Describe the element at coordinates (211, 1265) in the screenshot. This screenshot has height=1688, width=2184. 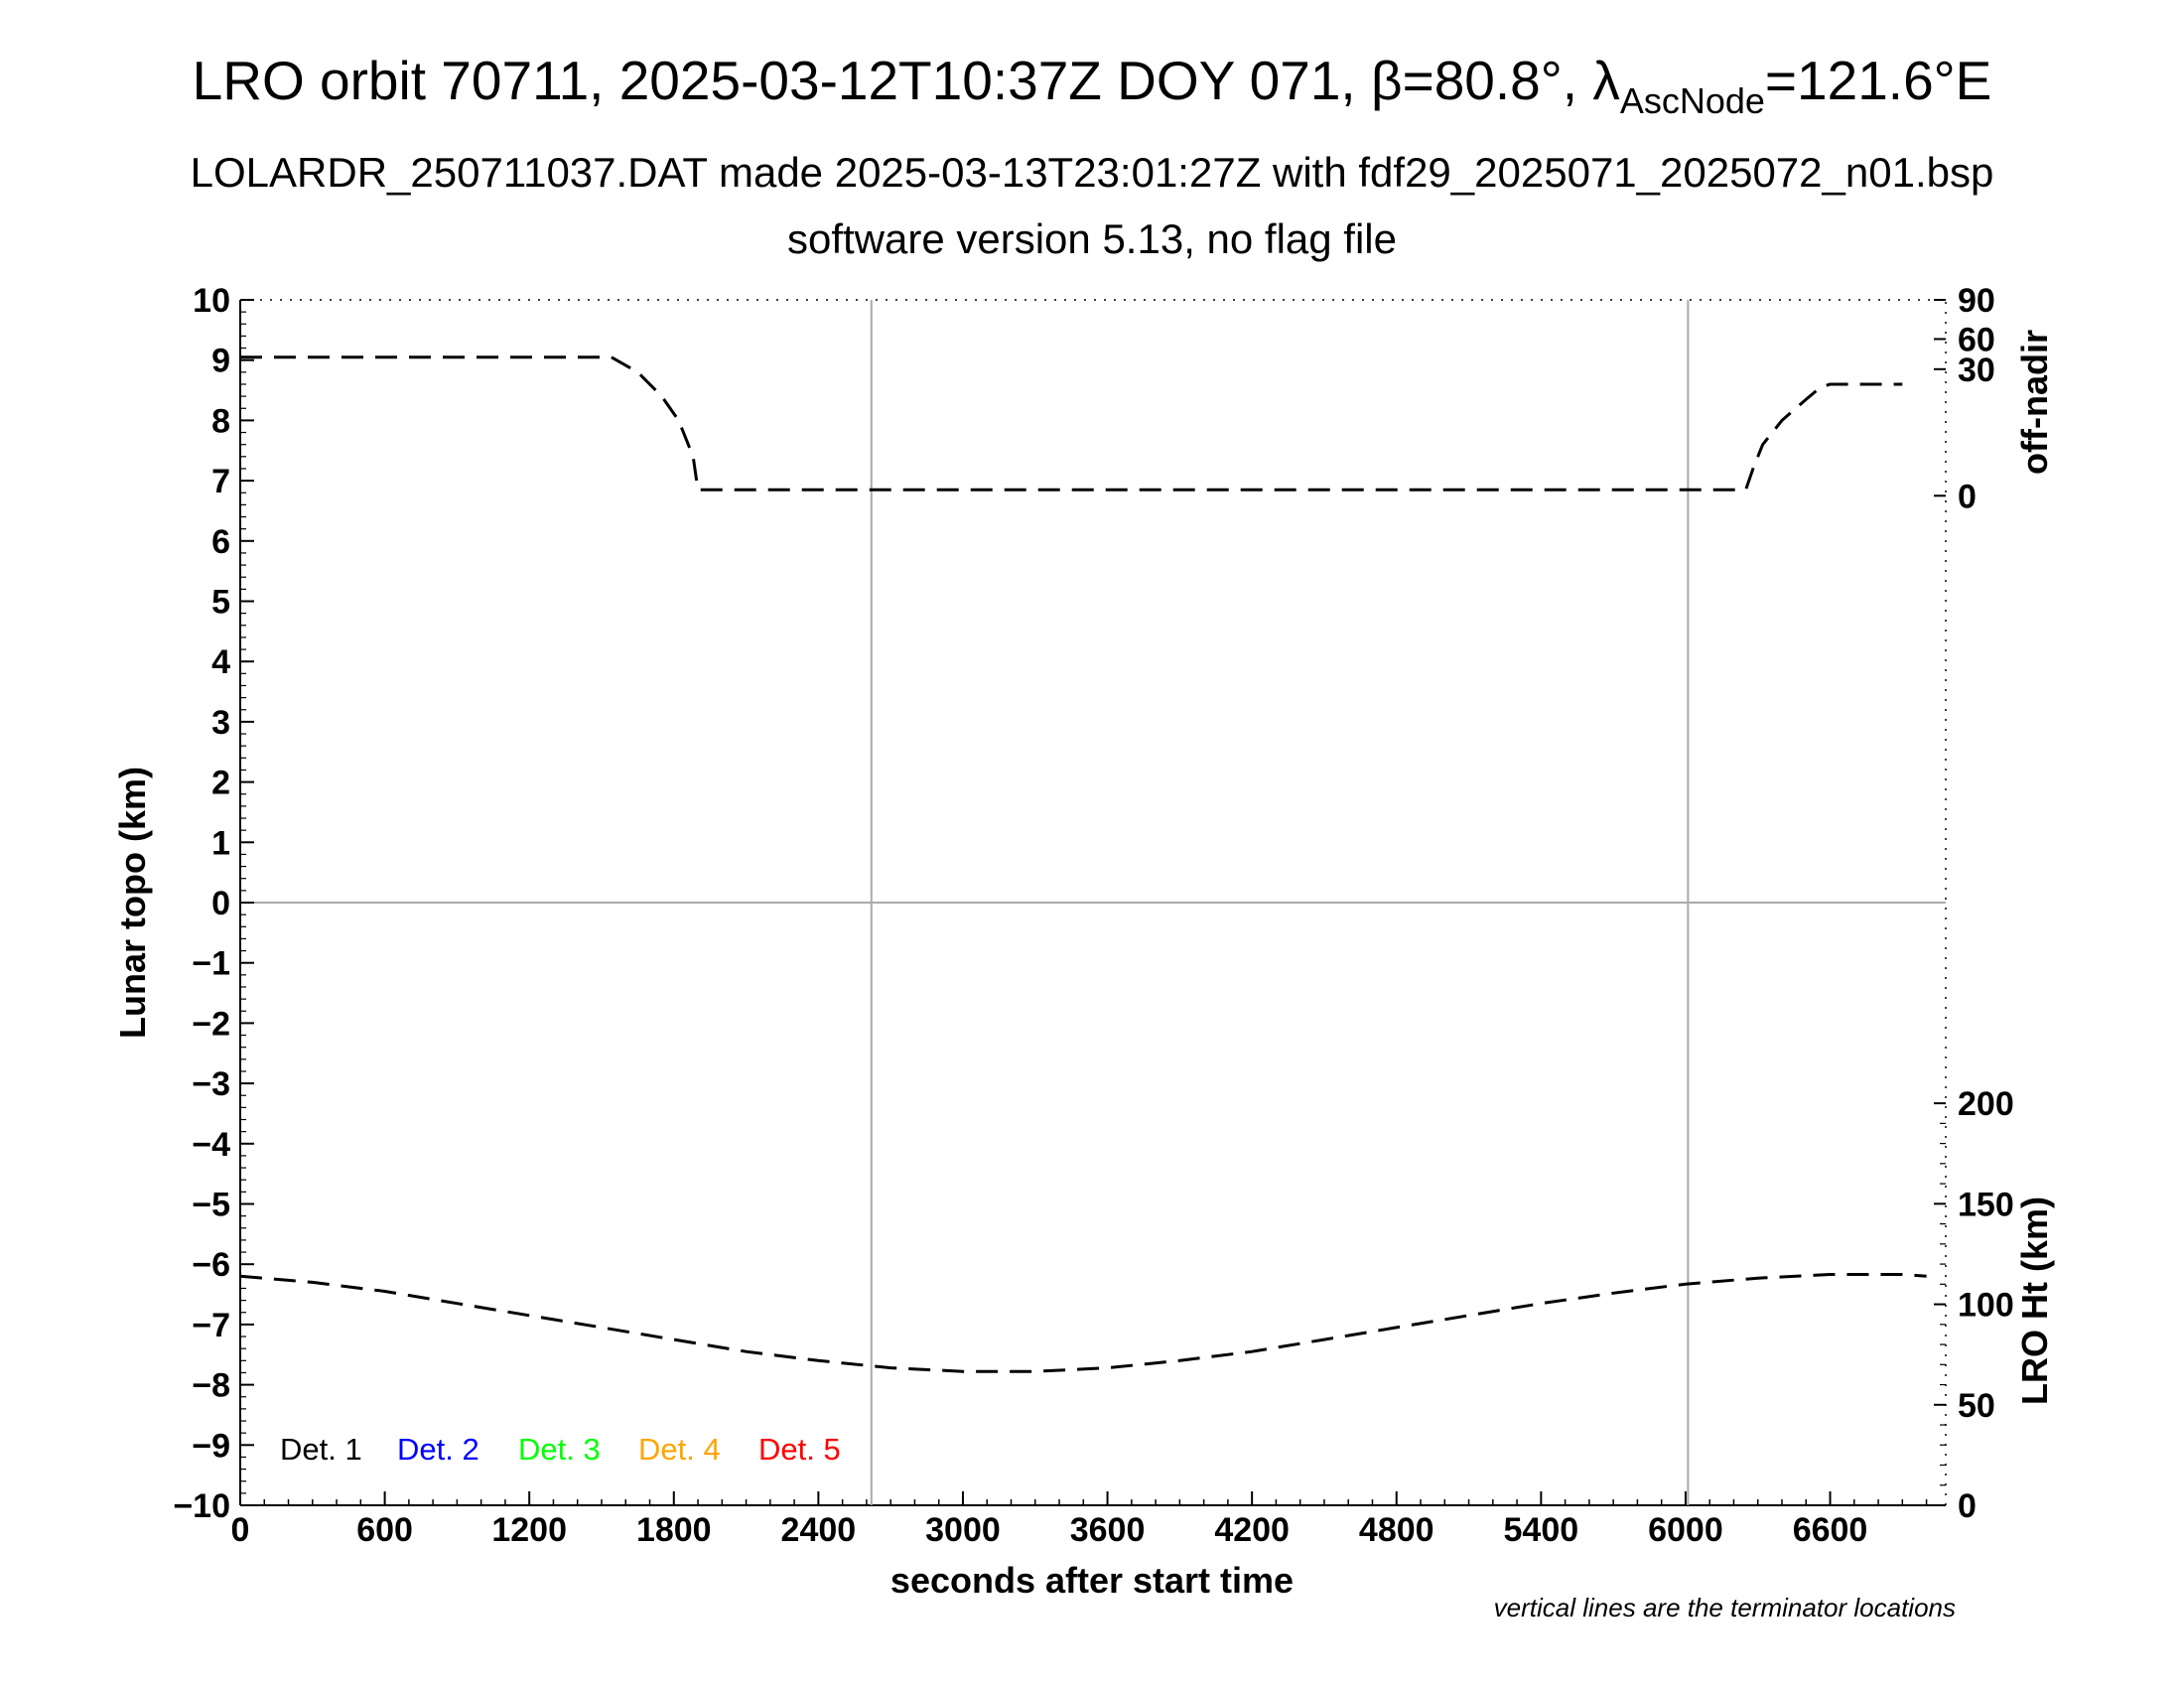
I see `y-tick-label: −6` at that location.